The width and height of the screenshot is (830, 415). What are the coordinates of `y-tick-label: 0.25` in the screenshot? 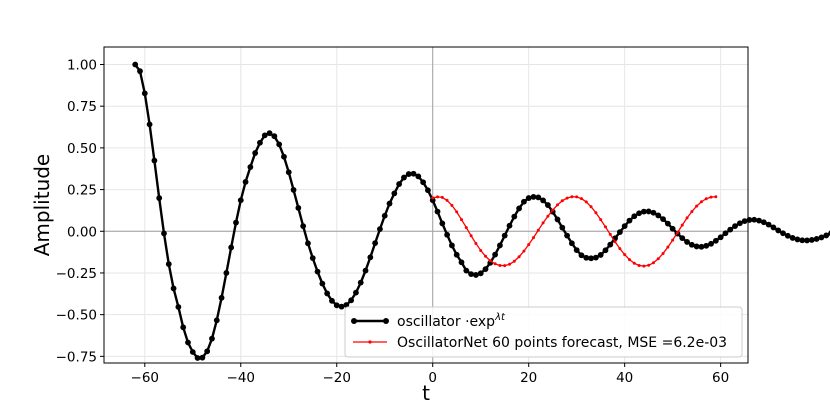 It's located at (82, 191).